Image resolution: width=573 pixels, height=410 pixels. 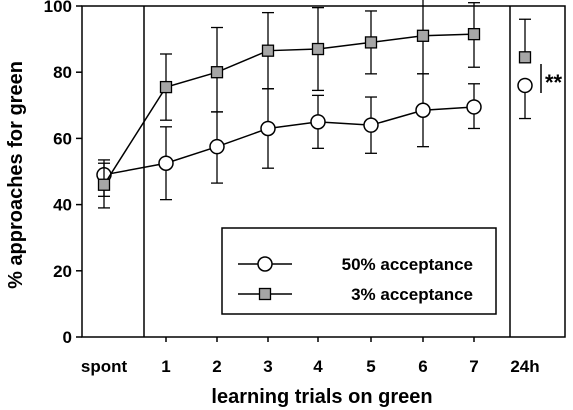 What do you see at coordinates (318, 366) in the screenshot?
I see `x-tick-label: 4` at bounding box center [318, 366].